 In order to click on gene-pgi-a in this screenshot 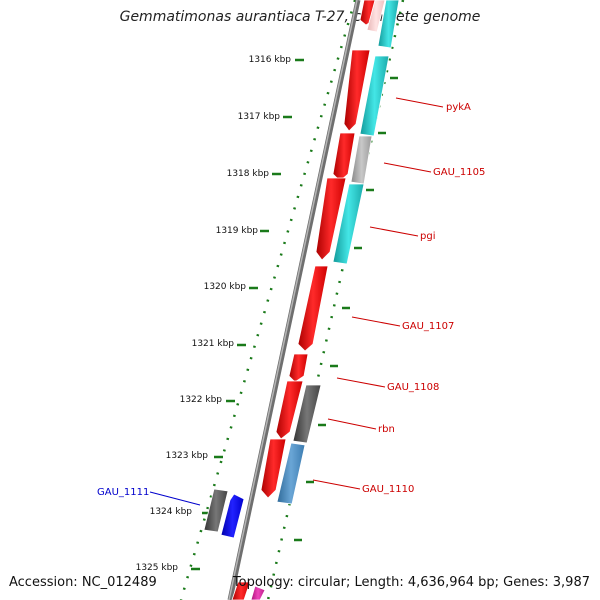, I will do `click(331, 219)`.